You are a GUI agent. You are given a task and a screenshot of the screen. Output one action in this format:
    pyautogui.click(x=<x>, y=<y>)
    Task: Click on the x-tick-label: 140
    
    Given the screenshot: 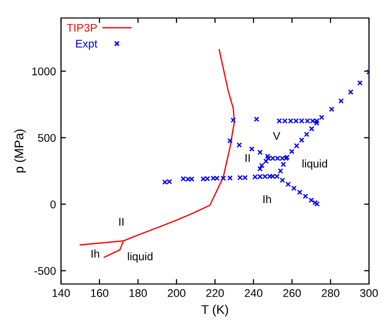 What is the action you would take?
    pyautogui.click(x=61, y=293)
    